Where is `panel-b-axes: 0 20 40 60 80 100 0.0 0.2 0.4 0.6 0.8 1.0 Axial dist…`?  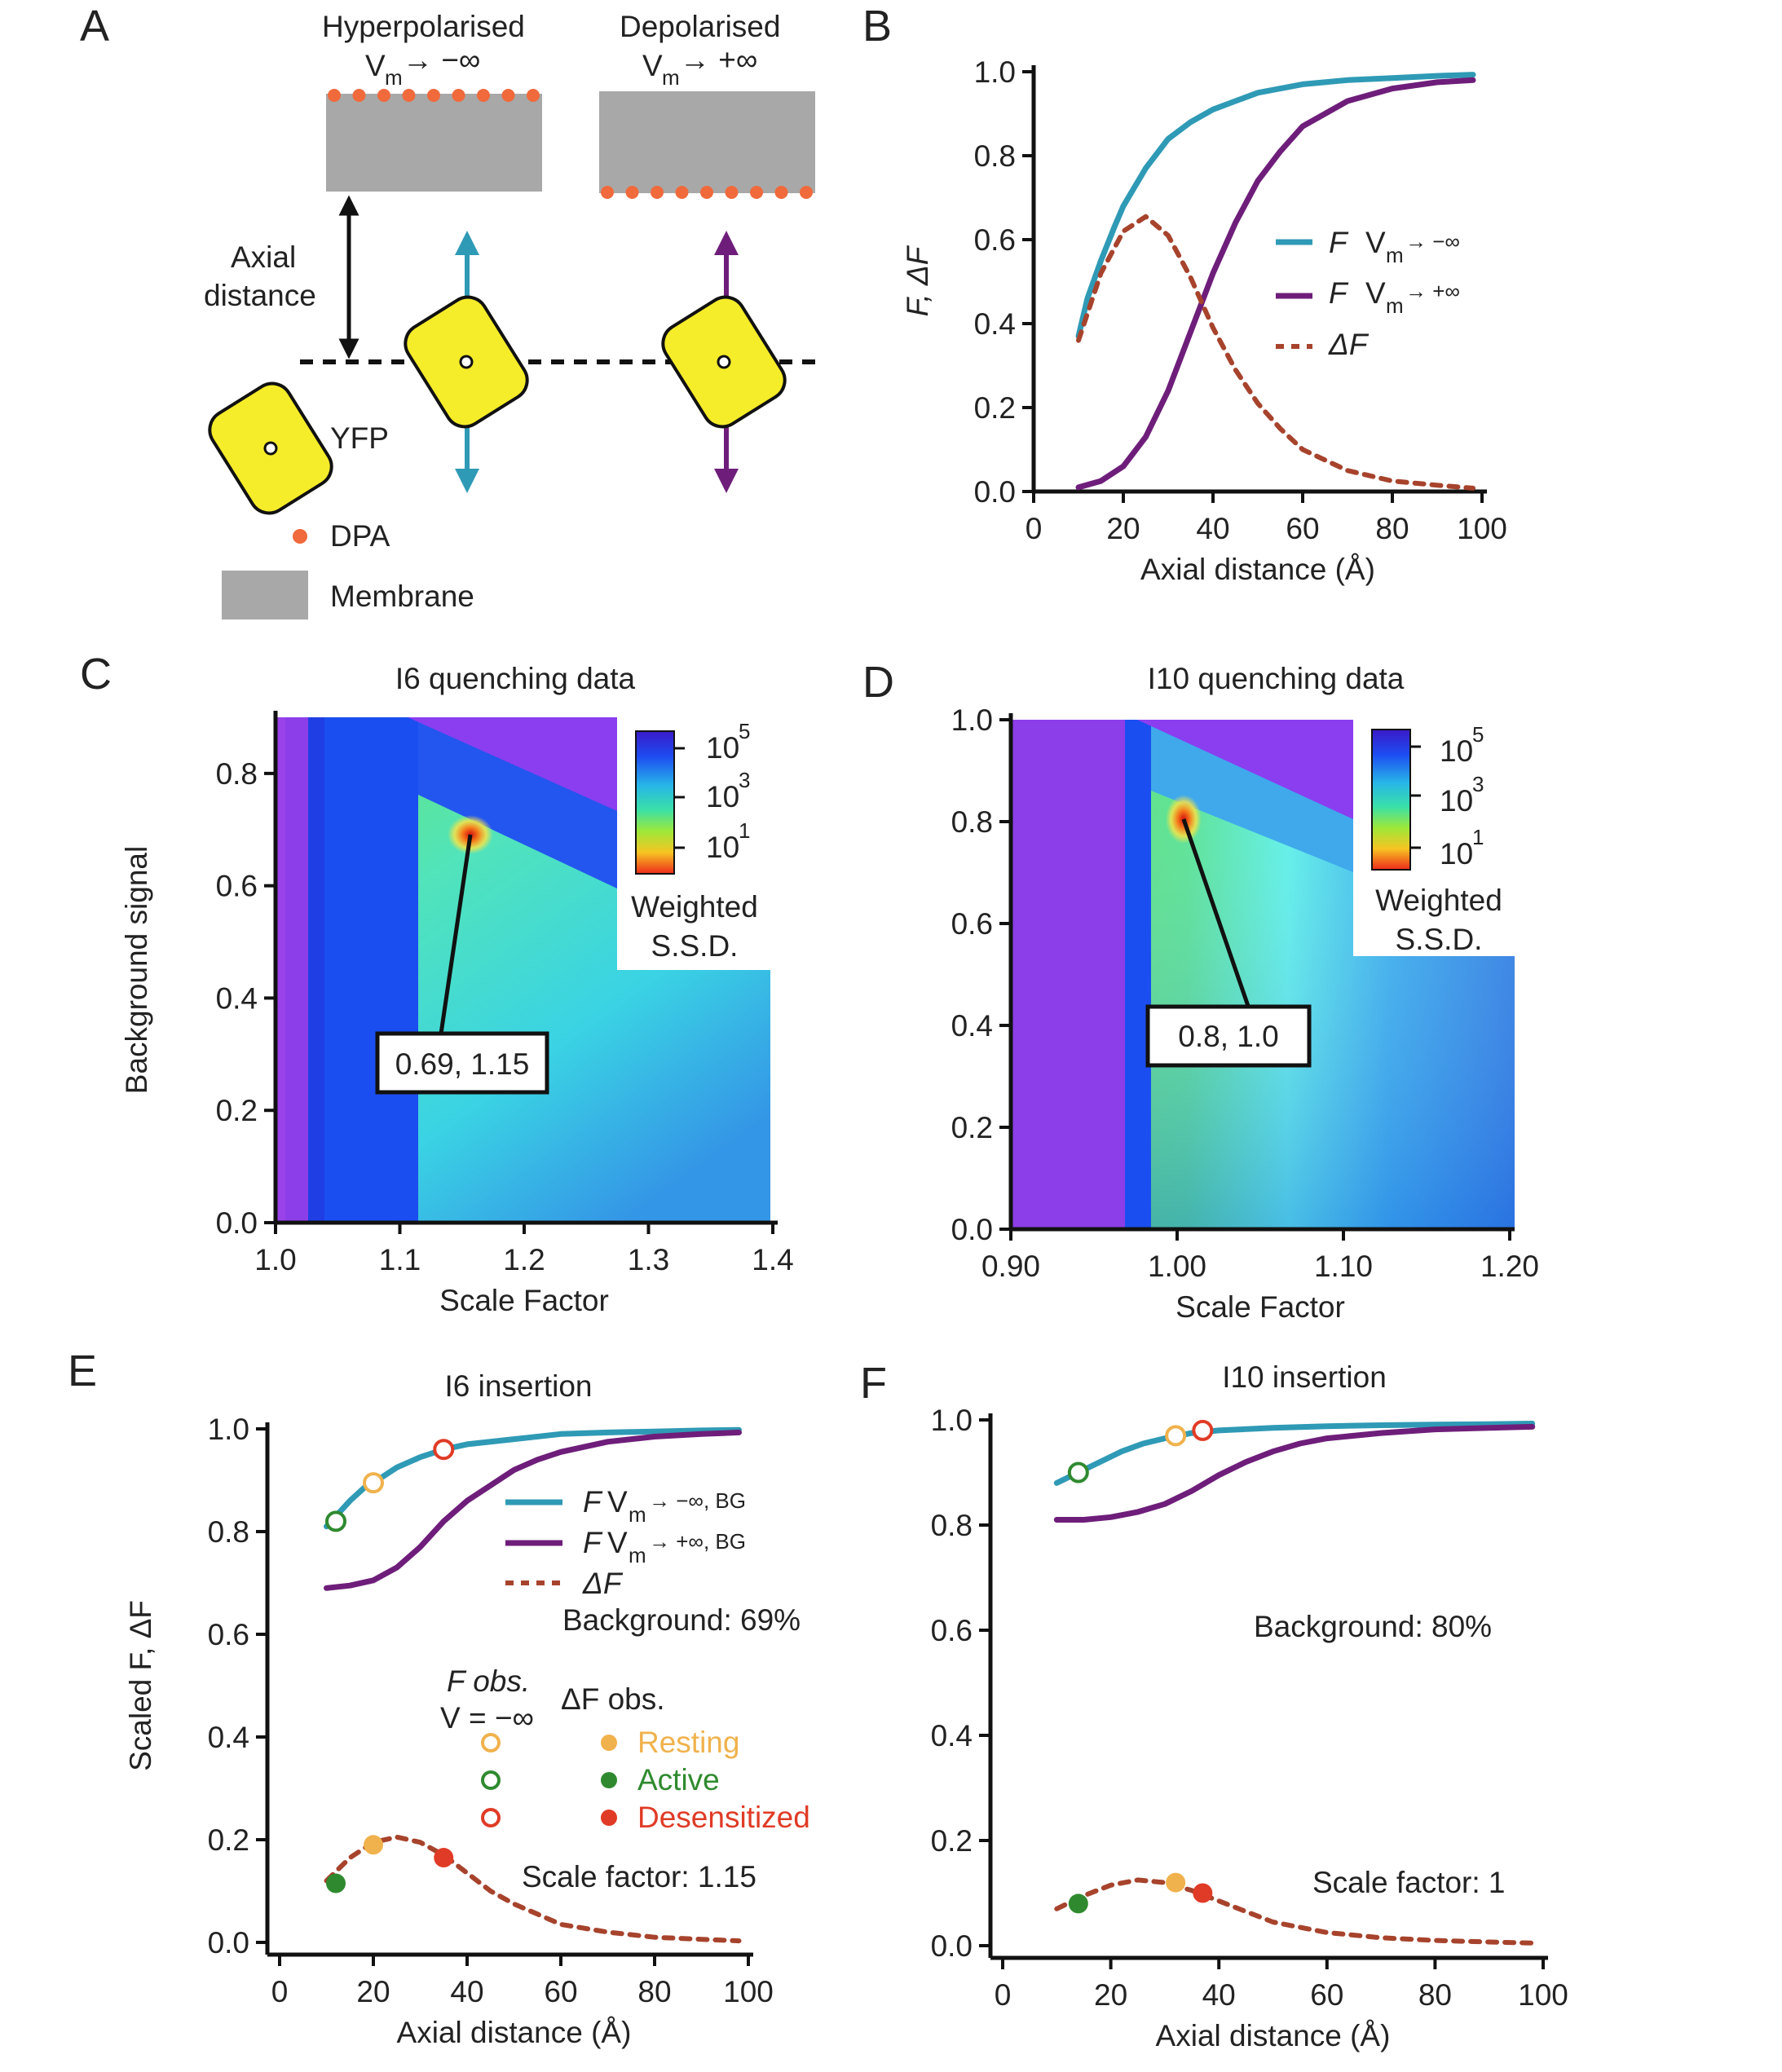
panel-b-axes: 0 20 40 60 80 100 0.0 0.2 0.4 0.6 0.8 1.0 Axial dist… is located at coordinates (1204, 320).